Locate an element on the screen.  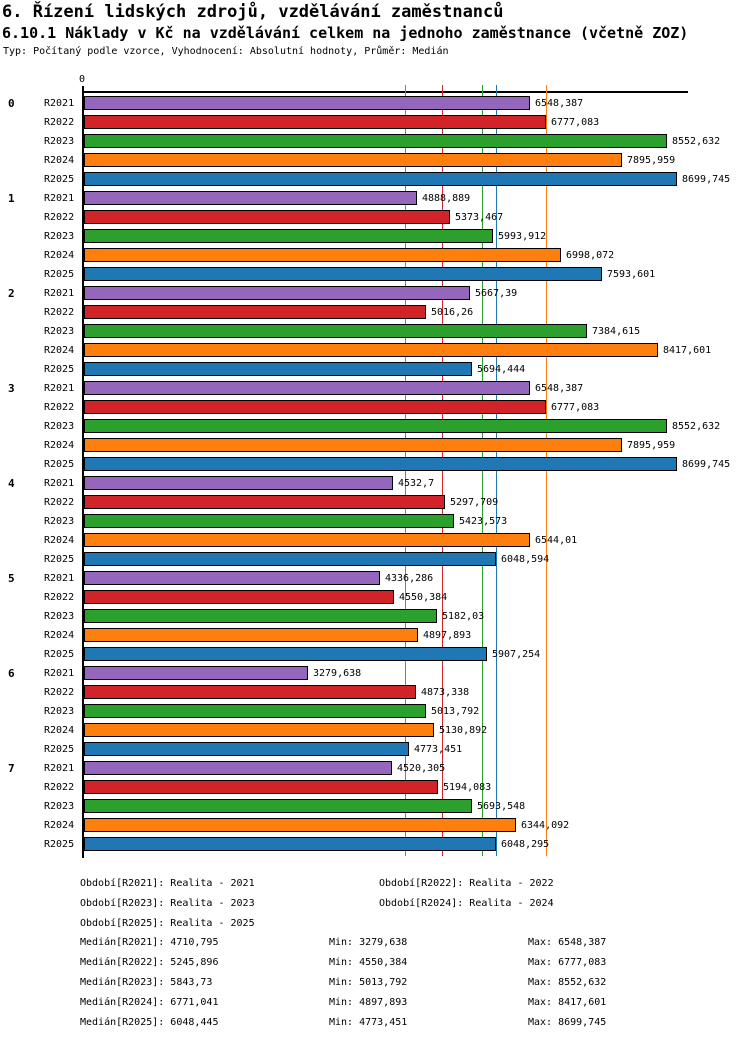
legend-entry: Období[R2021]: Realita - 2021 is located at coordinates (167, 883).